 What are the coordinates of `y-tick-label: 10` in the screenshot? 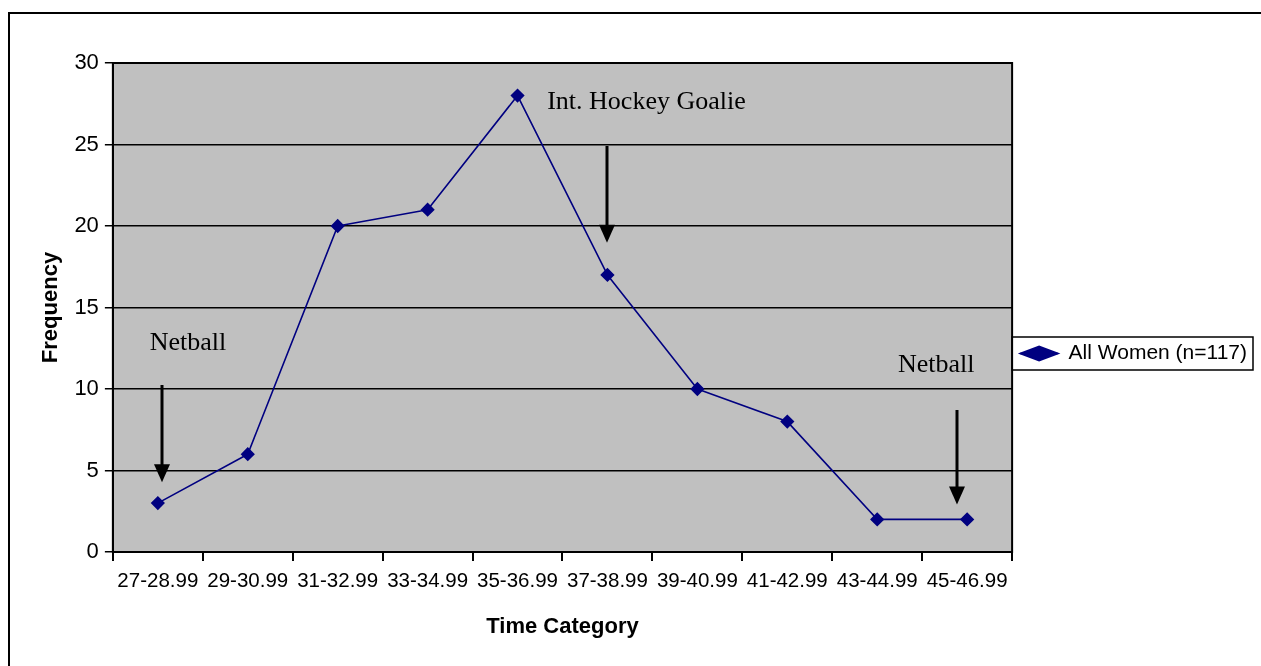 It's located at (86, 388).